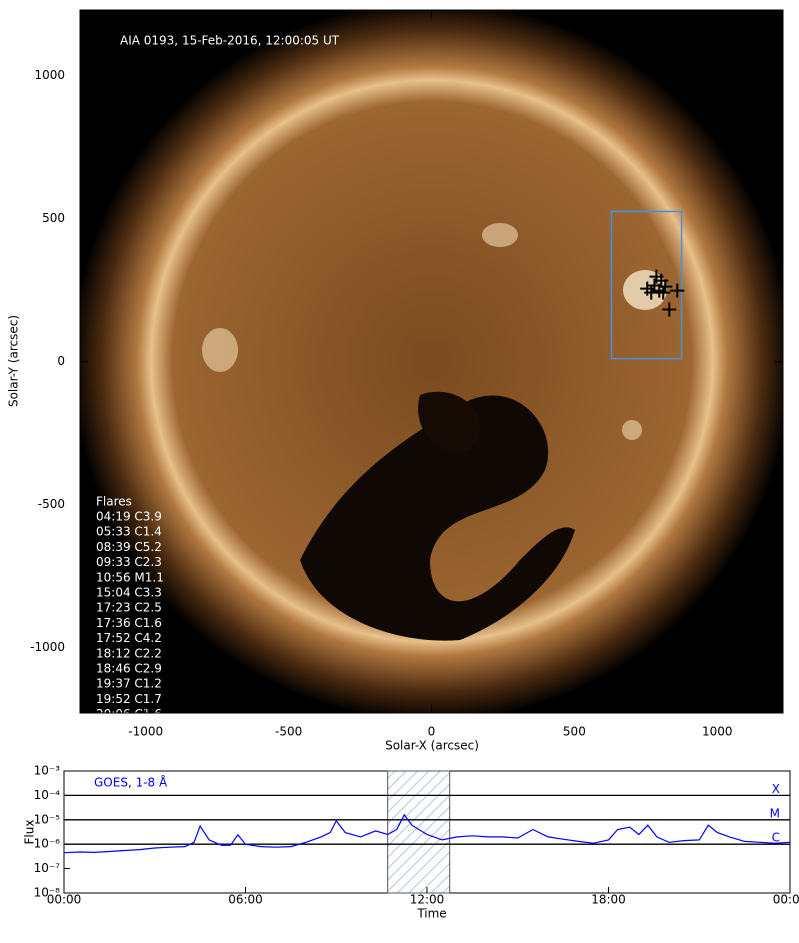  Describe the element at coordinates (129, 684) in the screenshot. I see `flare-entry: 19:37 C1.2` at that location.